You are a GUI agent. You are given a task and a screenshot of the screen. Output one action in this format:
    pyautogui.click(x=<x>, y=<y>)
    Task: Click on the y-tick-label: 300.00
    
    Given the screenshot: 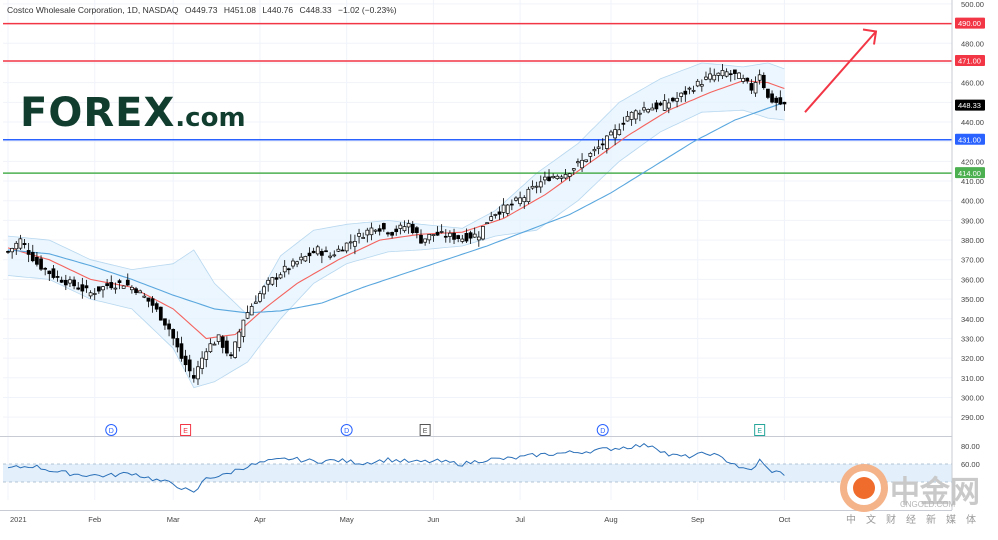 What is the action you would take?
    pyautogui.click(x=972, y=397)
    